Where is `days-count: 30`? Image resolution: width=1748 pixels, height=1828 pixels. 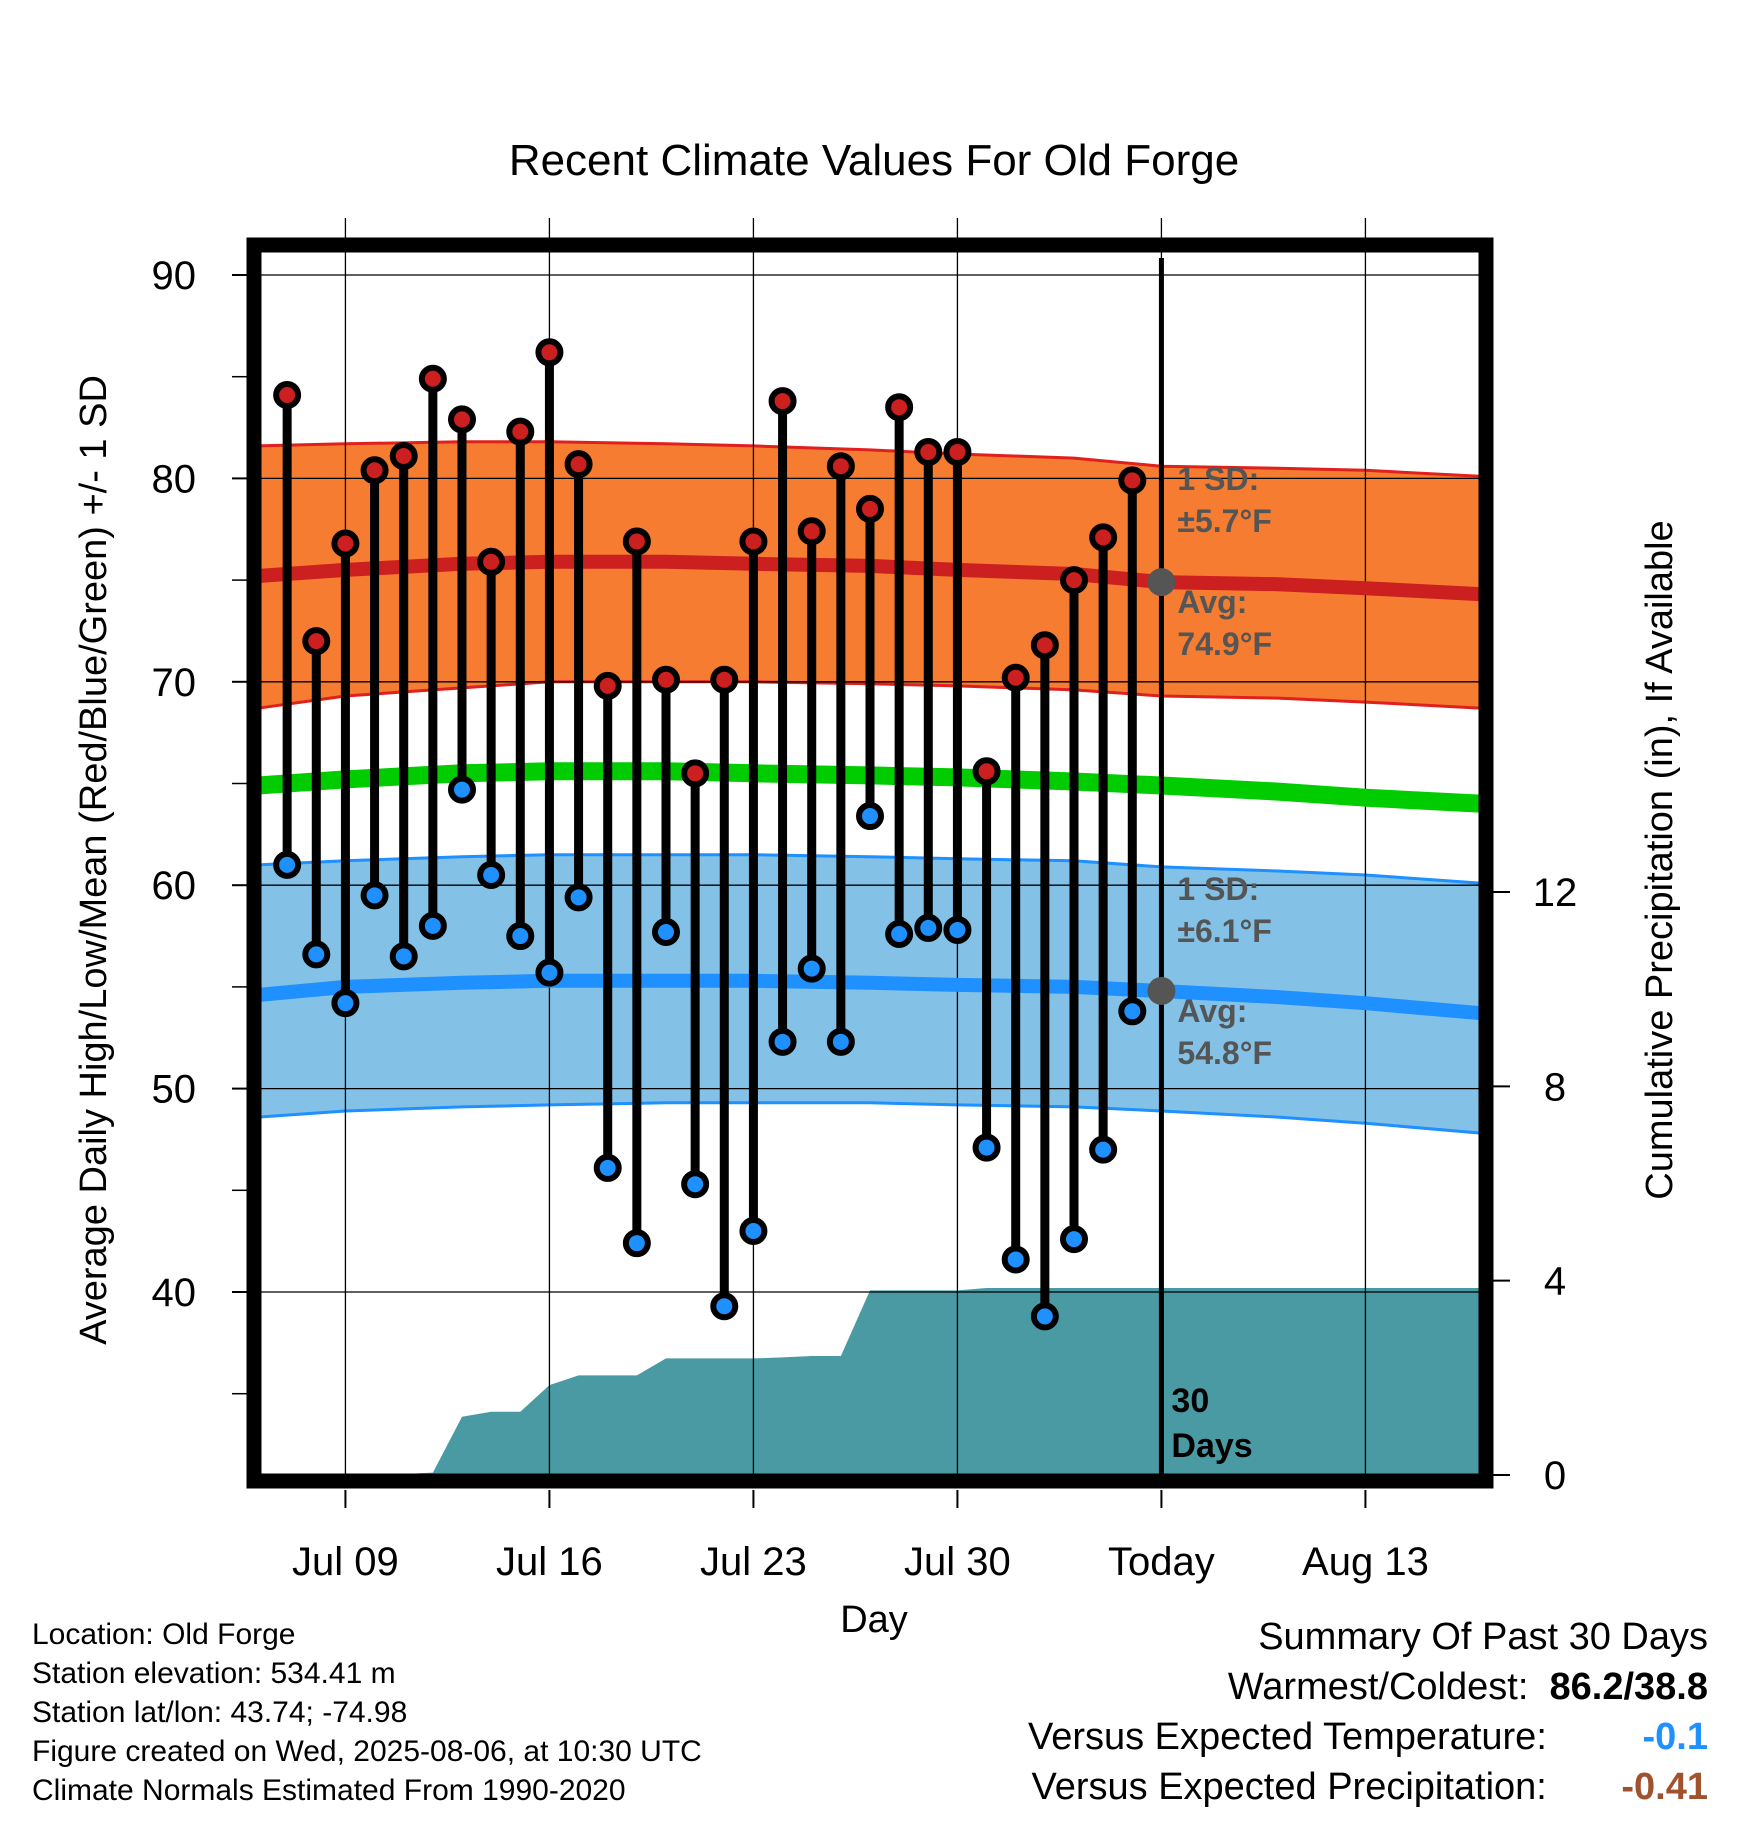 days-count: 30 is located at coordinates (1190, 1401).